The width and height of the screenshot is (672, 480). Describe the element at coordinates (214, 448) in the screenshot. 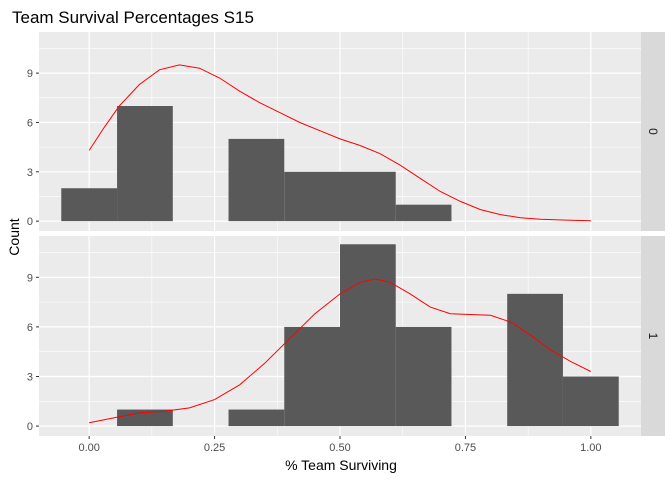

I see `x-tick-label: 0.25` at that location.